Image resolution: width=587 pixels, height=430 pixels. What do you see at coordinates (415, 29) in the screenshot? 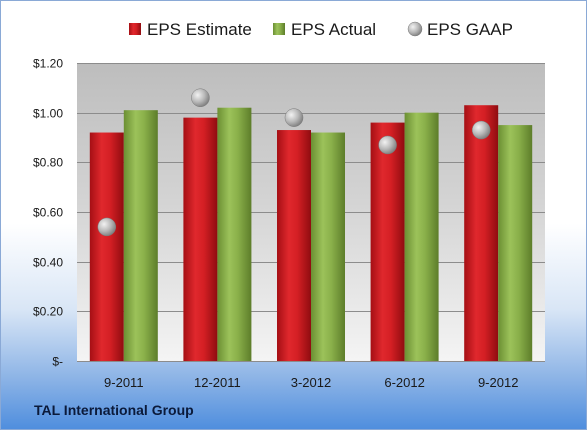
I see `legend-swatch-gaap` at bounding box center [415, 29].